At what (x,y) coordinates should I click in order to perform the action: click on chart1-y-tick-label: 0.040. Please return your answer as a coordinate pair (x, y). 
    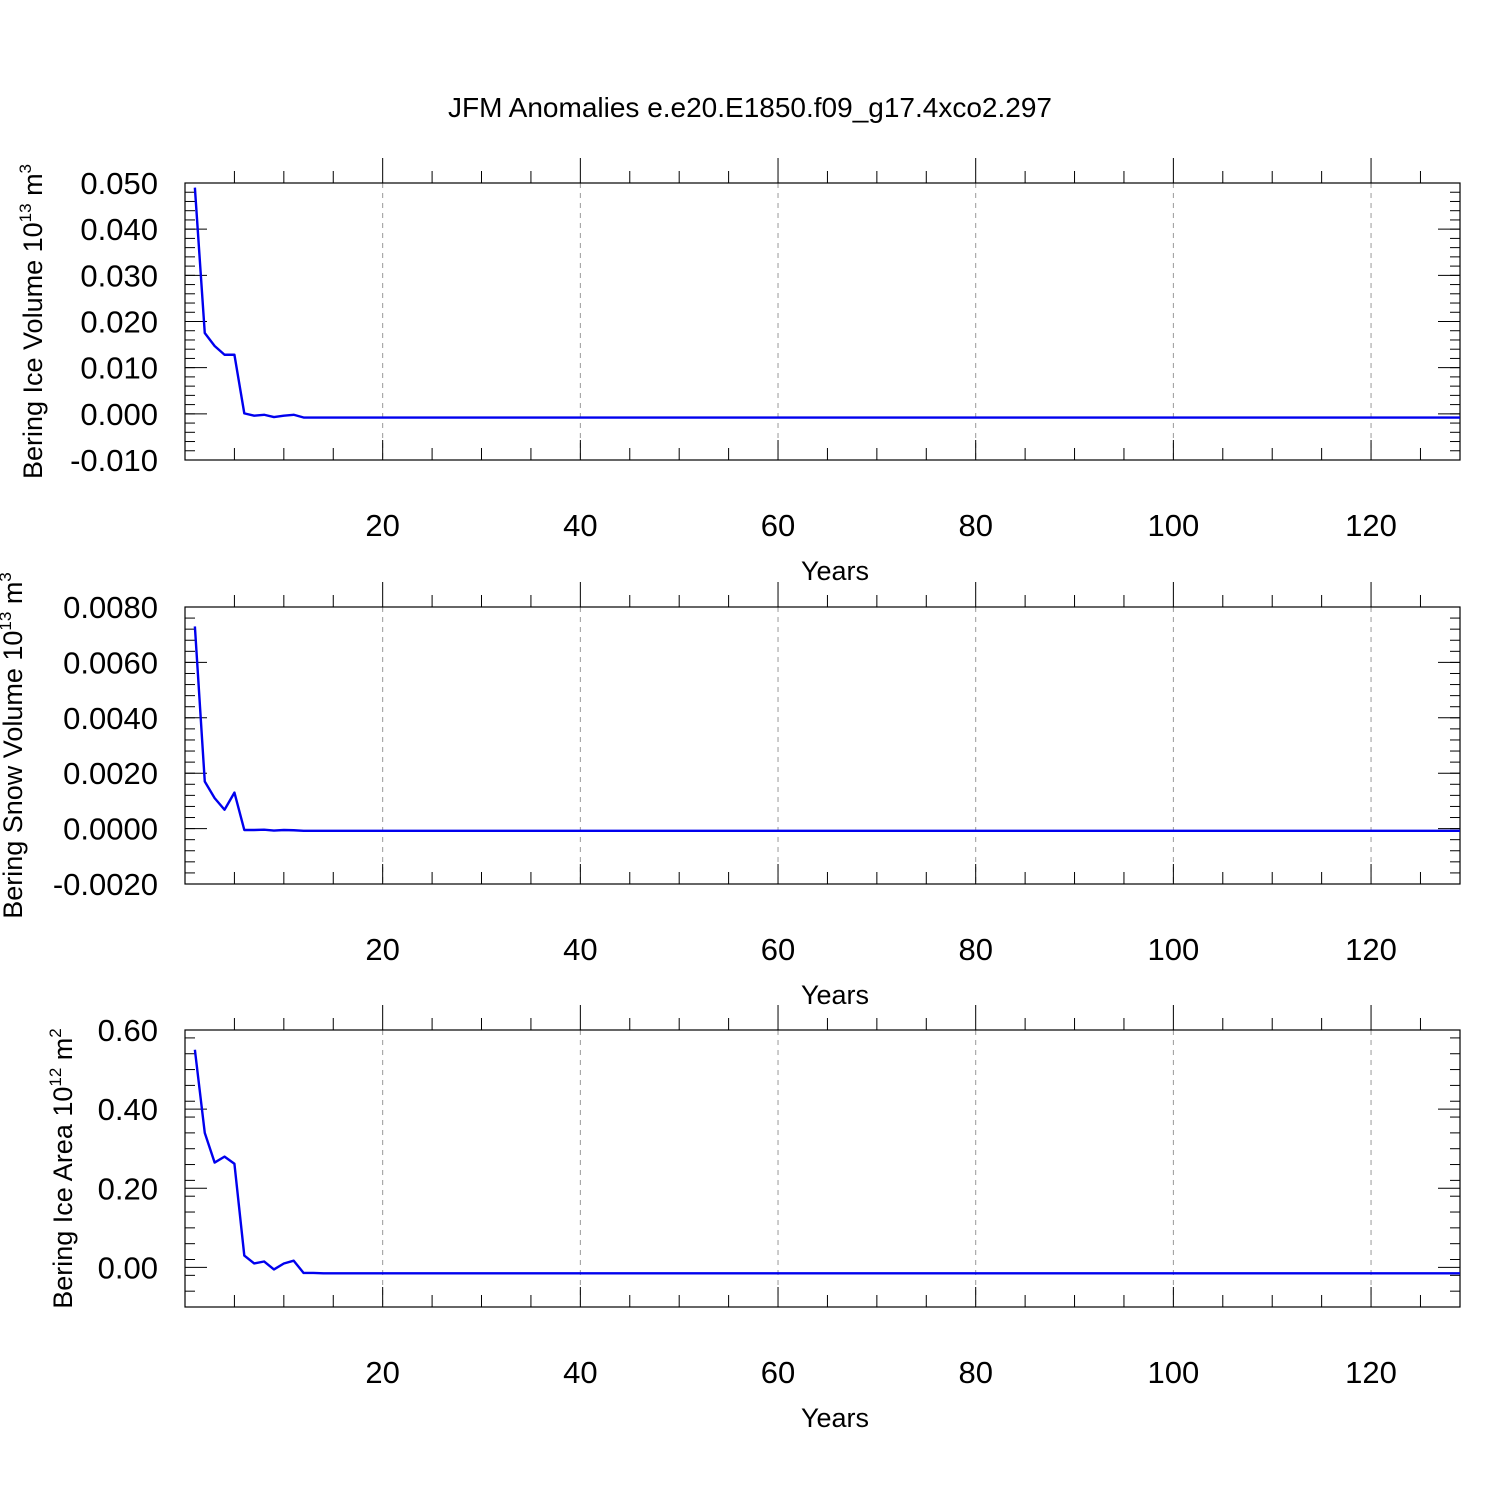
    Looking at the image, I should click on (119, 229).